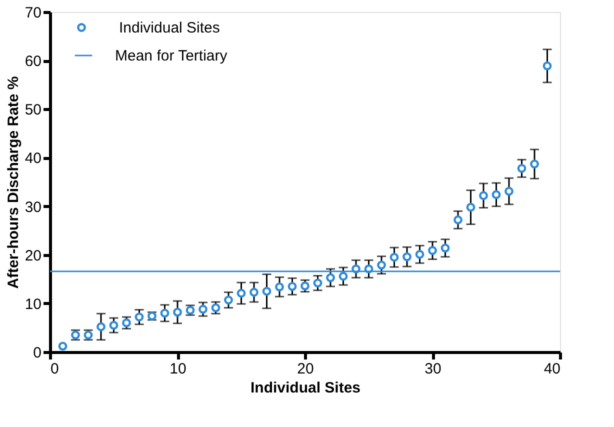 Image resolution: width=614 pixels, height=427 pixels. Describe the element at coordinates (169, 28) in the screenshot. I see `legend-label: Individual Sites` at that location.